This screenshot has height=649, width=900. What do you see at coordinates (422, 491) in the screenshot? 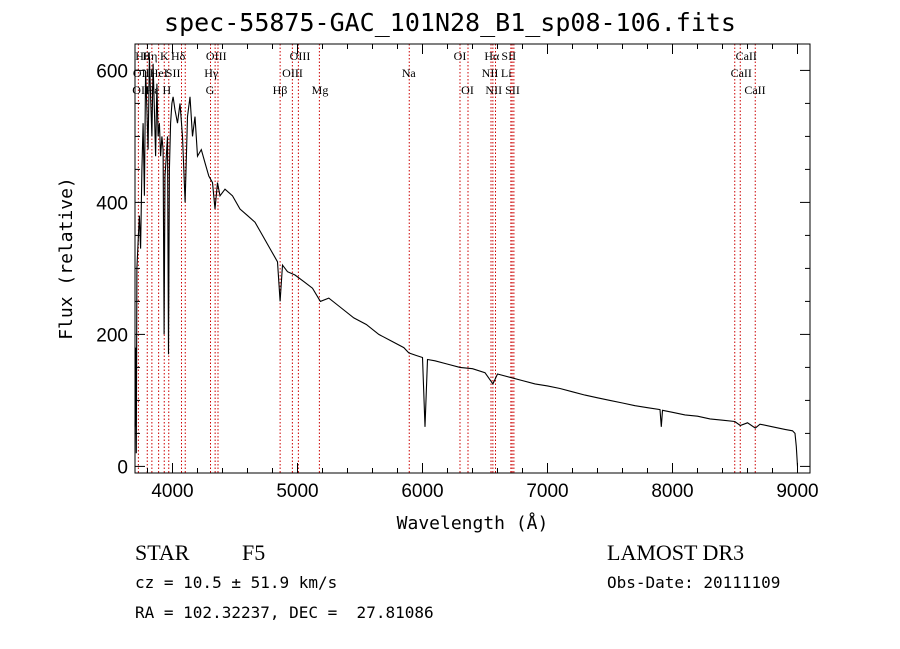
I see `x-tick-label: 6000` at bounding box center [422, 491].